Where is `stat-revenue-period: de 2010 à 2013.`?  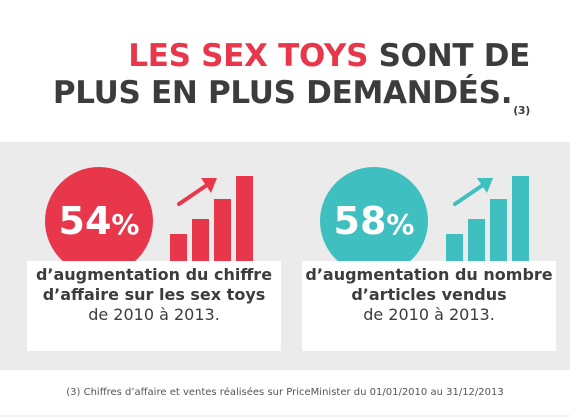 stat-revenue-period: de 2010 à 2013. is located at coordinates (154, 314).